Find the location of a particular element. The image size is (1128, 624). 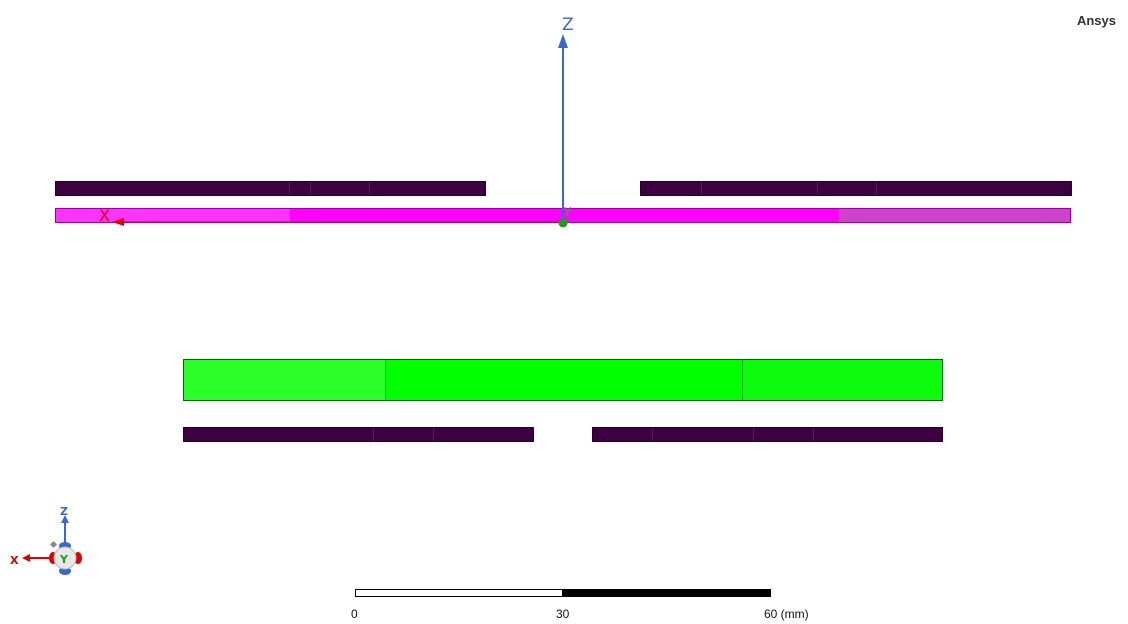

scale-bar-black-segment is located at coordinates (667, 593).